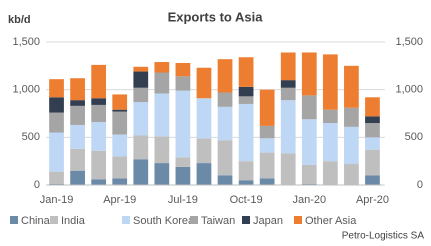 This screenshot has width=431, height=246. What do you see at coordinates (409, 42) in the screenshot?
I see `y2-tick-label: 1,500` at bounding box center [409, 42].